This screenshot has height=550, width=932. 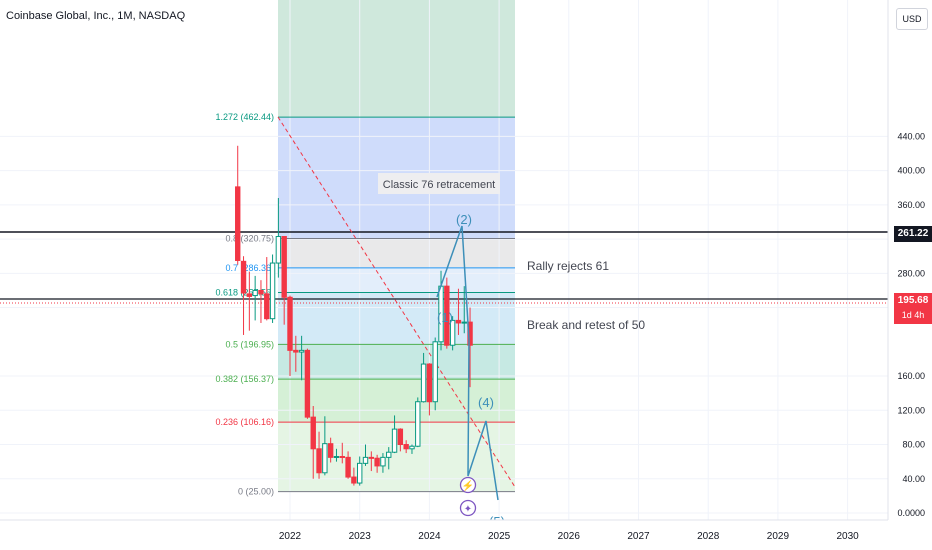 What do you see at coordinates (486, 402) in the screenshot?
I see `wave-label-4: (4)` at bounding box center [486, 402].